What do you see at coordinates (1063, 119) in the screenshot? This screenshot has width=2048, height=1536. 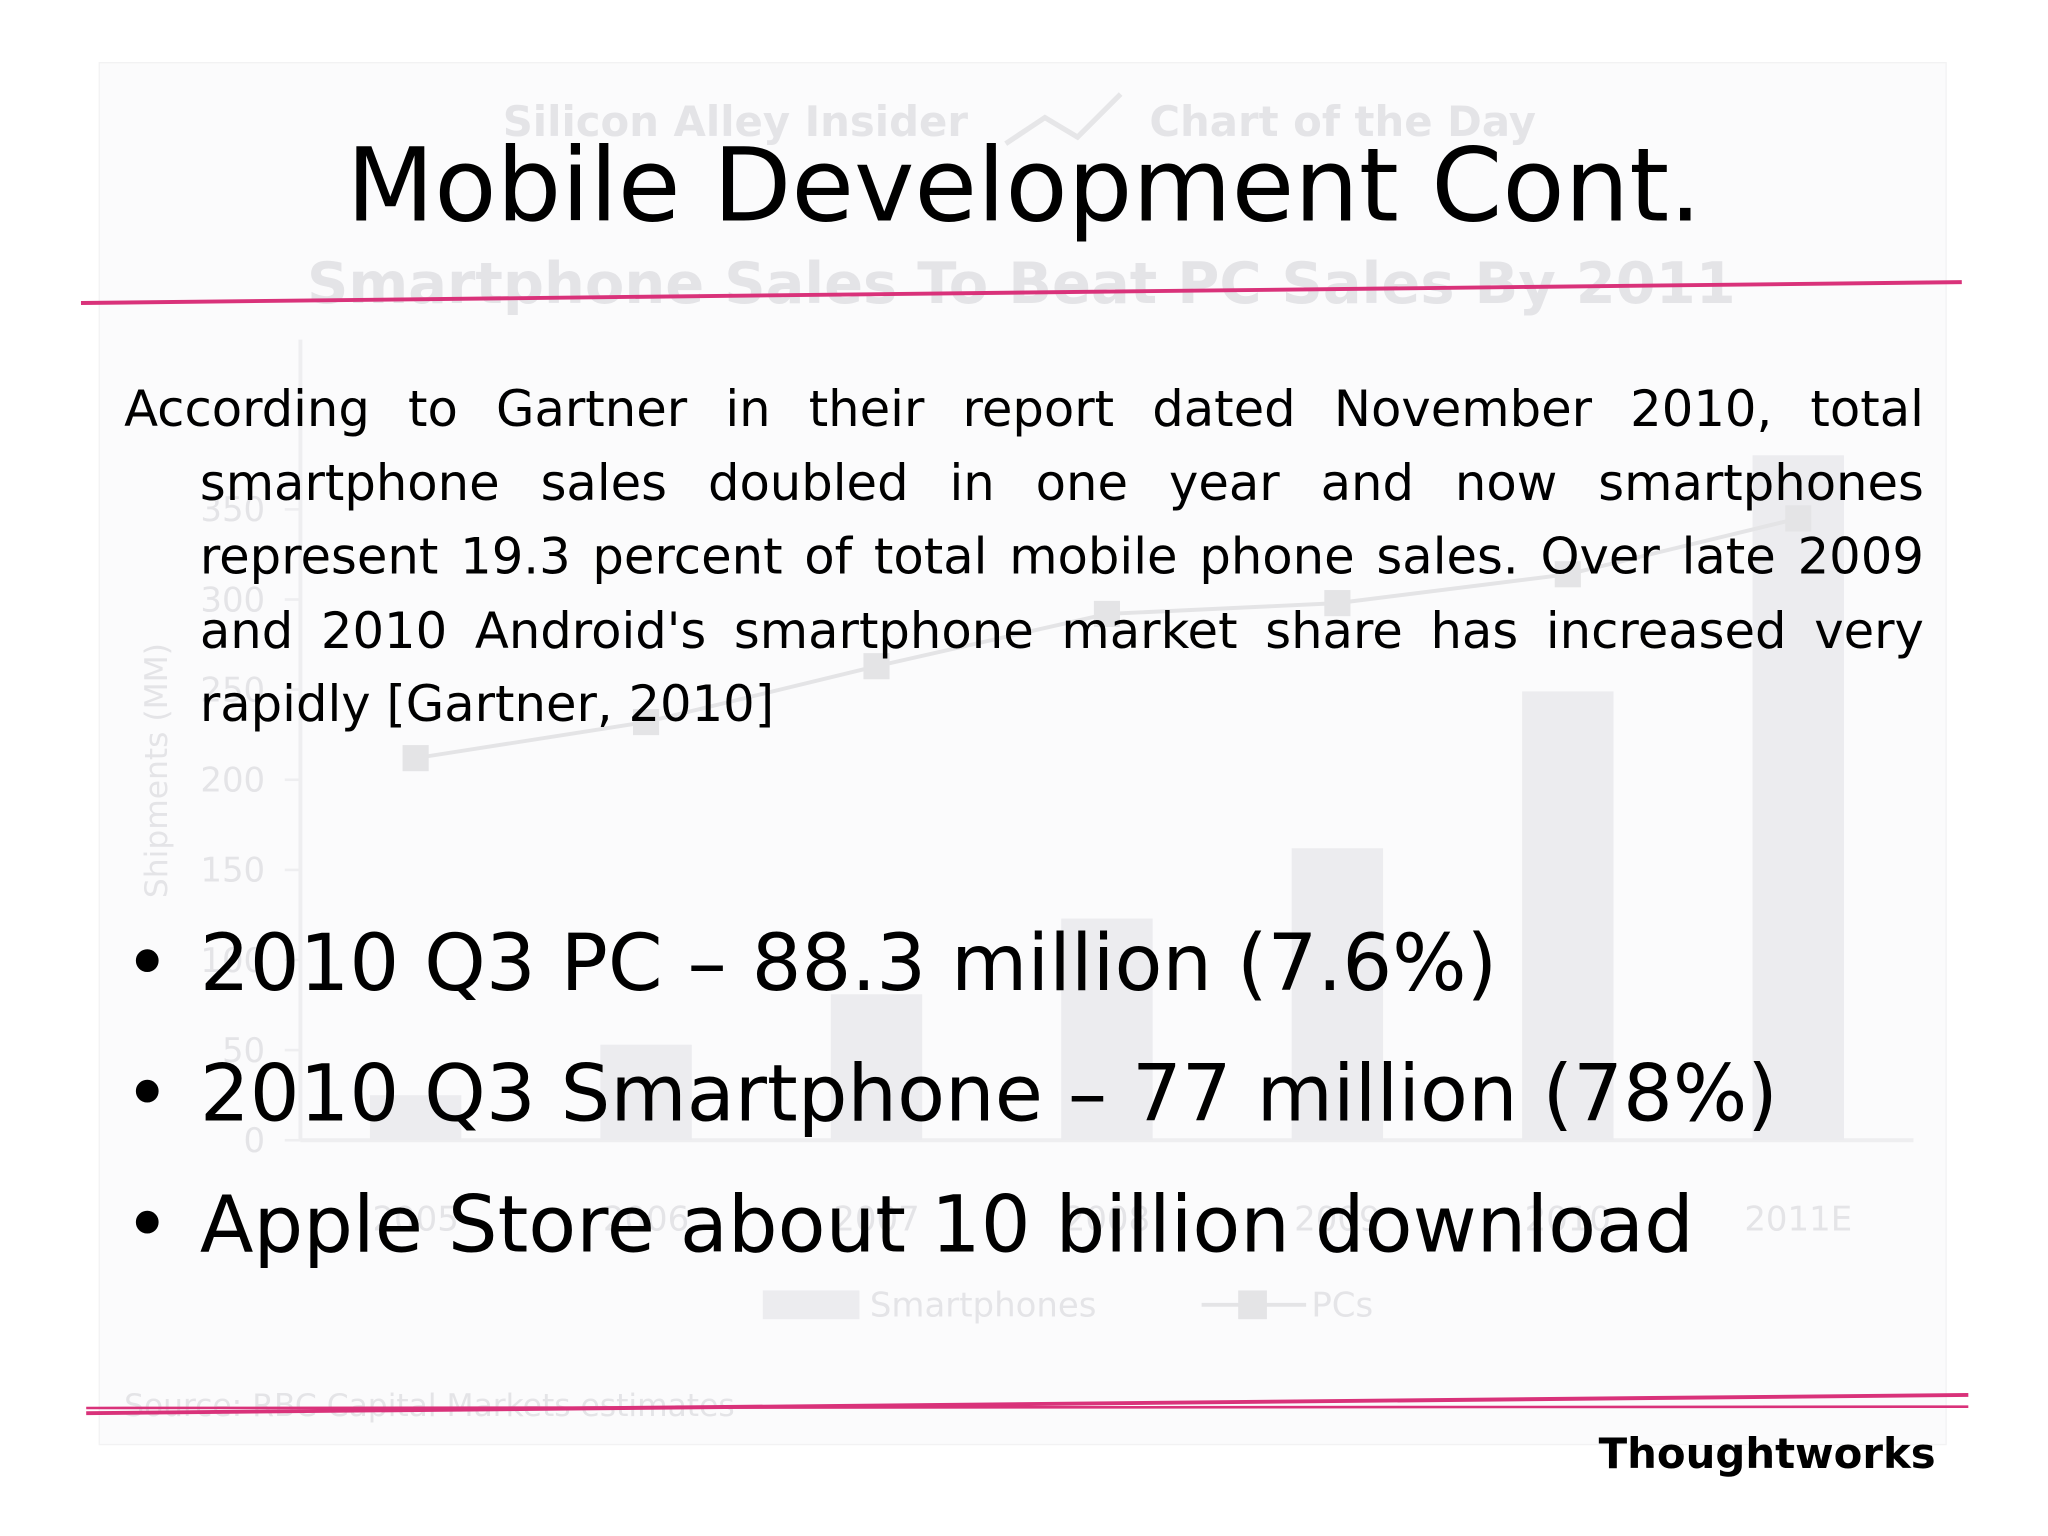 I see `header-icon` at bounding box center [1063, 119].